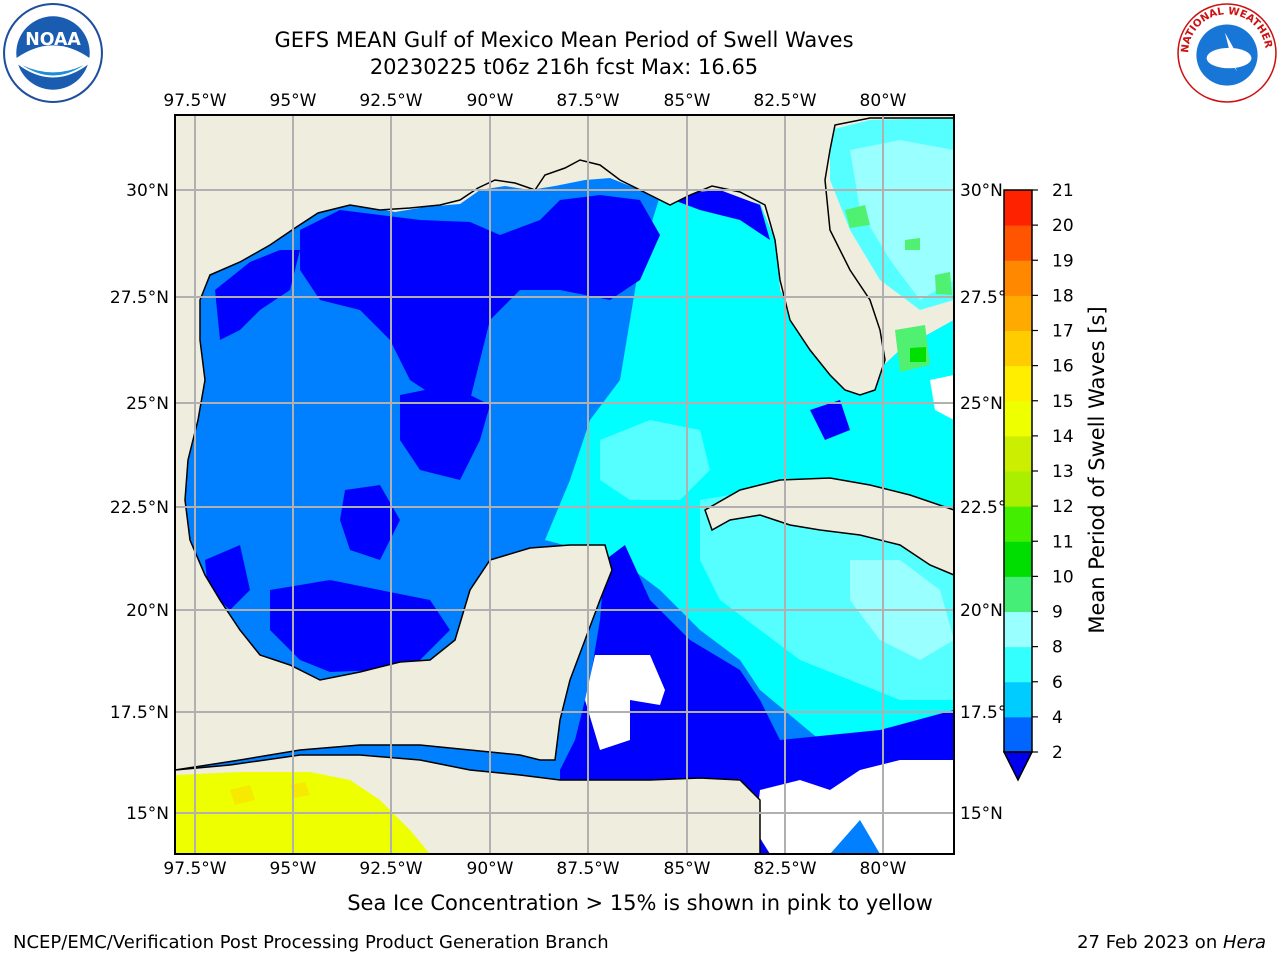  Describe the element at coordinates (981, 191) in the screenshot. I see `lat-label-right: 30°N` at that location.